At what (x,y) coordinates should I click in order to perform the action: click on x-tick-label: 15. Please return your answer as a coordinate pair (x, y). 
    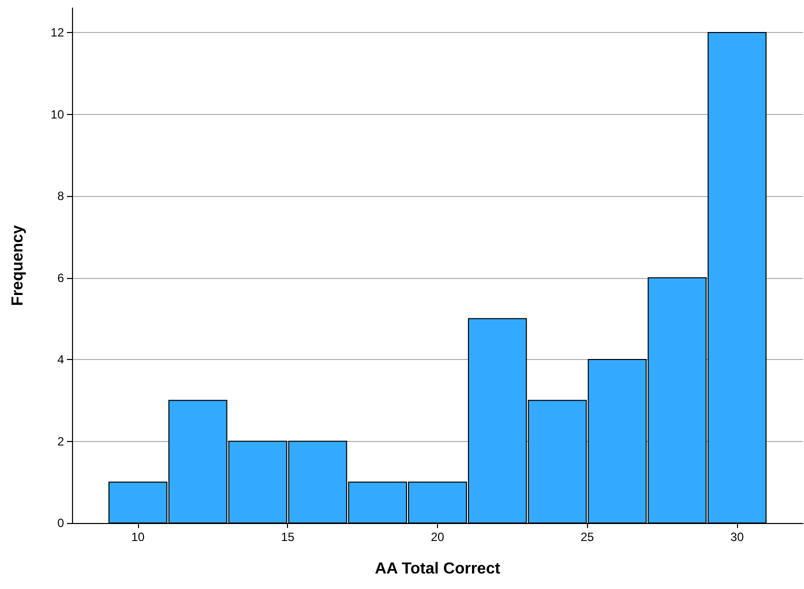
    Looking at the image, I should click on (288, 537).